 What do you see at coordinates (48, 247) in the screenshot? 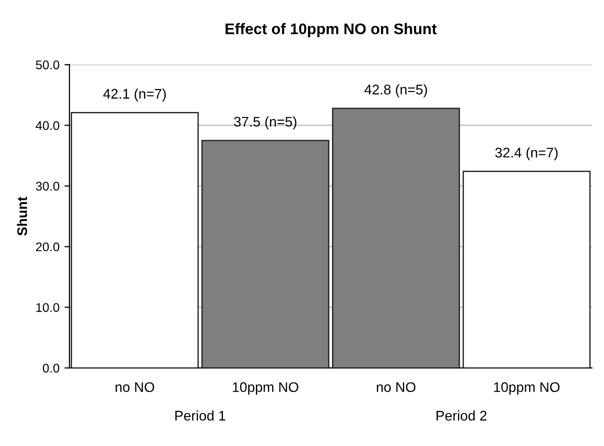
I see `y-tick-label: 20.0` at bounding box center [48, 247].